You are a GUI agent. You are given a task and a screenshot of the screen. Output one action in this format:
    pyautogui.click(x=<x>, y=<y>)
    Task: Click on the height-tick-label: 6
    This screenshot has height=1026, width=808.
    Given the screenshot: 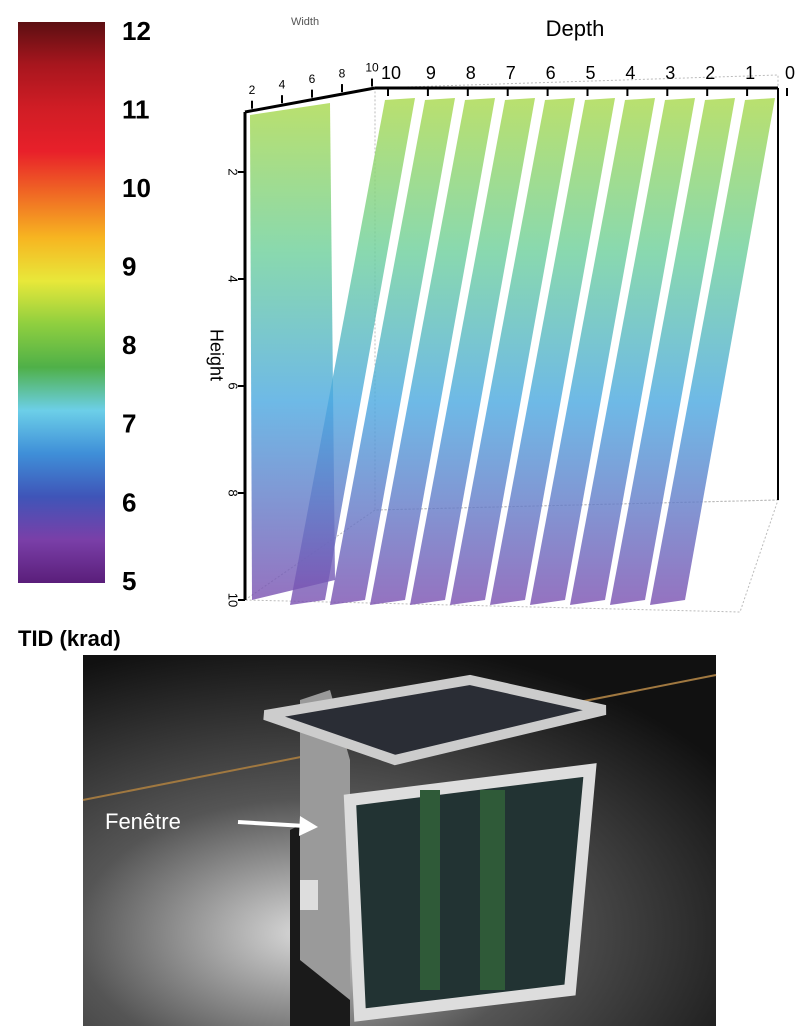 What is the action you would take?
    pyautogui.click(x=233, y=385)
    